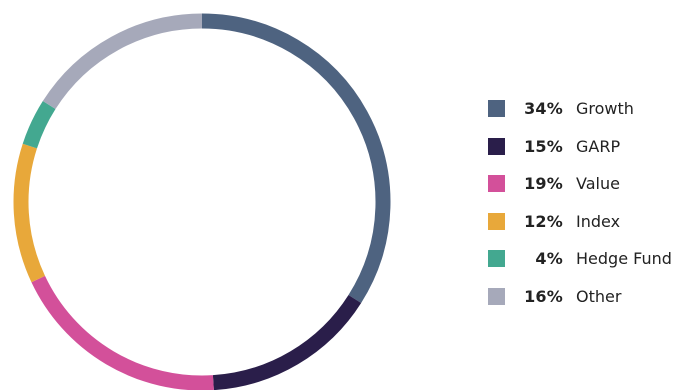 This screenshot has height=390, width=691. I want to click on legend-item-growth: 34% Growth, so click(580, 109).